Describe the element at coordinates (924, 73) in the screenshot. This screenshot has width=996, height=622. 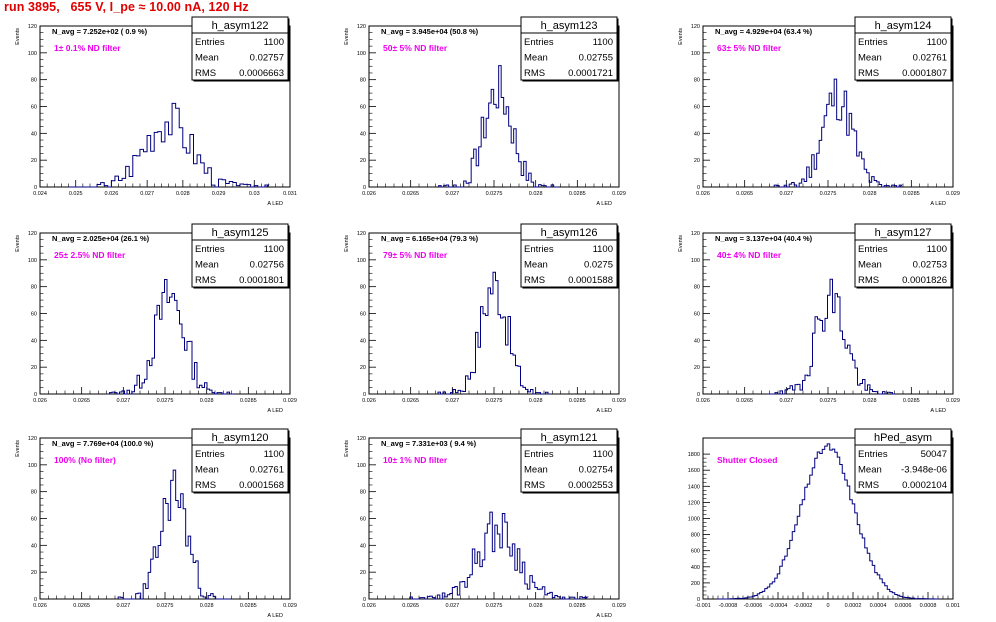
I see `stats-value: 0.0001807` at that location.